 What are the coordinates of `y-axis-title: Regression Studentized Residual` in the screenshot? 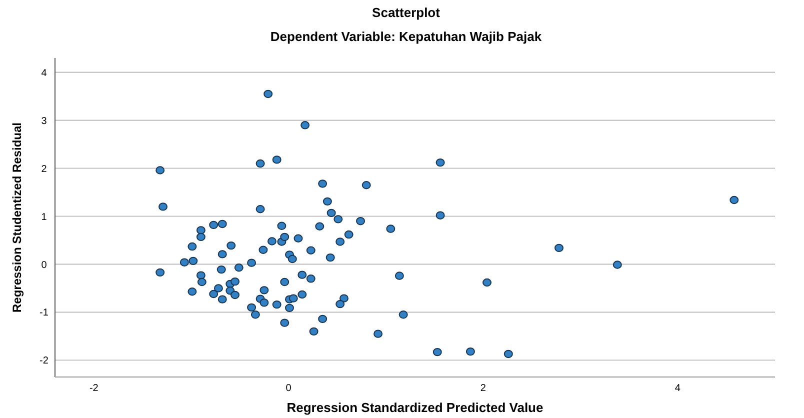 It's located at (17, 217).